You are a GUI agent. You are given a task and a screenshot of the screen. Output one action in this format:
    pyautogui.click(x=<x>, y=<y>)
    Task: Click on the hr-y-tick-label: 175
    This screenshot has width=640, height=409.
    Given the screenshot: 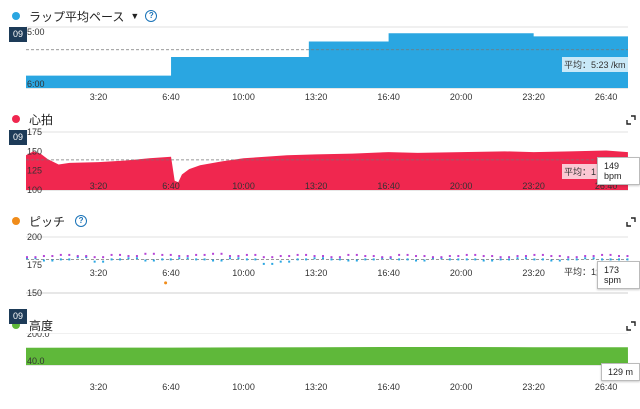 What is the action you would take?
    pyautogui.click(x=34, y=132)
    